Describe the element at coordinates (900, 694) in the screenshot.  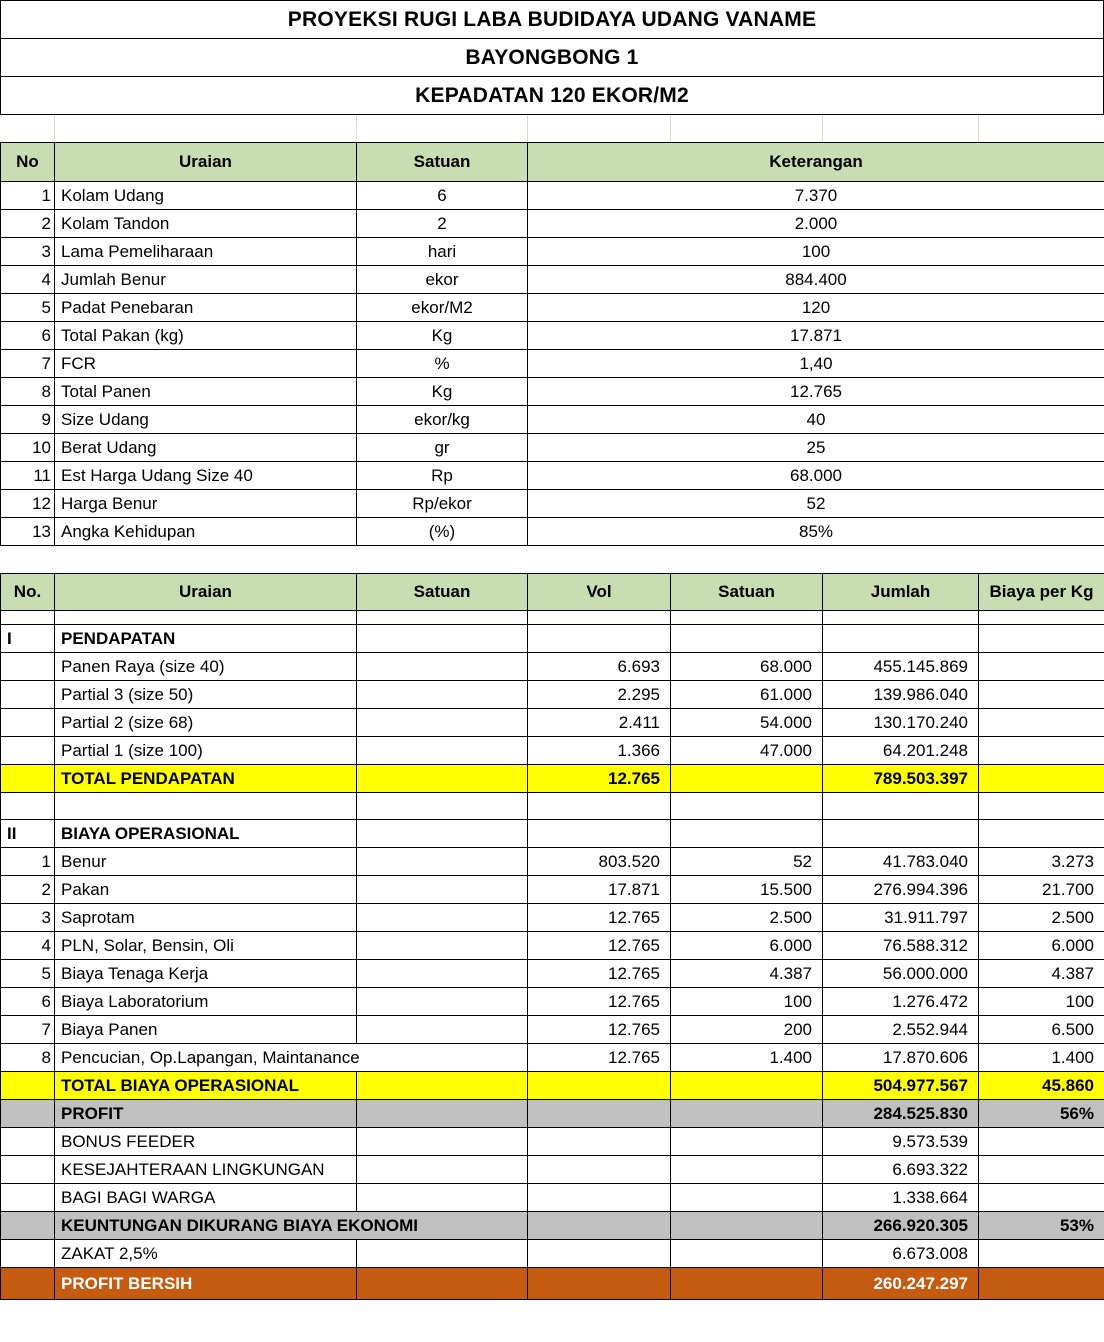
I see `cell-jumlah: 139.986.040` at that location.